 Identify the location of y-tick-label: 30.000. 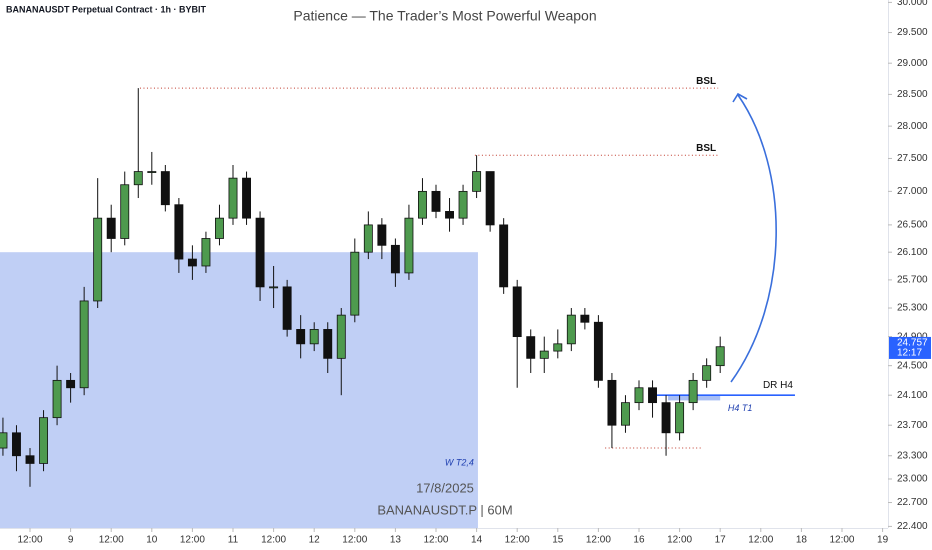
(912, 4).